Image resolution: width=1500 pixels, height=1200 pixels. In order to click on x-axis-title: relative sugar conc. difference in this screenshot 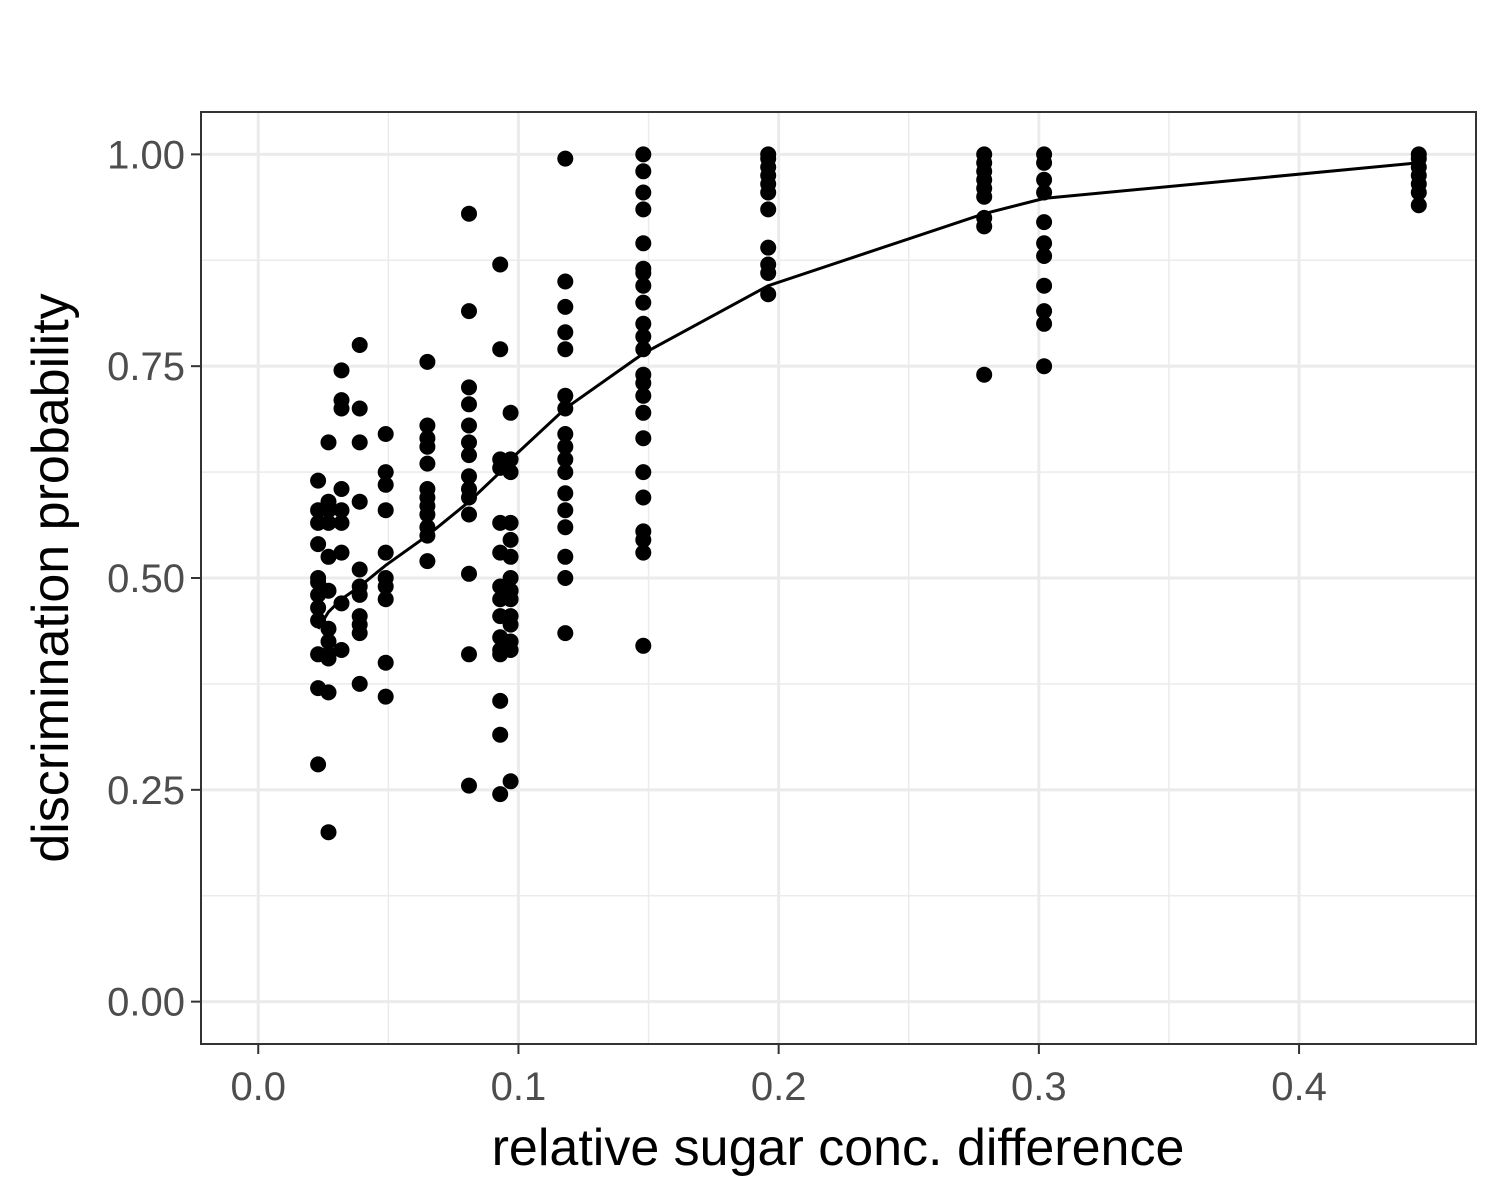, I will do `click(838, 1148)`.